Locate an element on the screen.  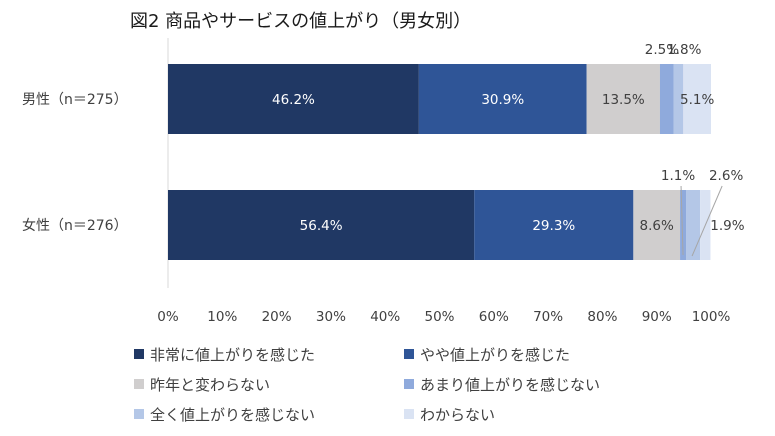
legend-label: 非常に値上がりを感じた is located at coordinates (232, 355).